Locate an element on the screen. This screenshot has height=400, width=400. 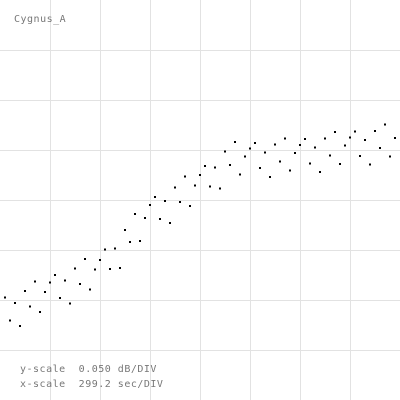
chart-title: Cygnus_A is located at coordinates (40, 19).